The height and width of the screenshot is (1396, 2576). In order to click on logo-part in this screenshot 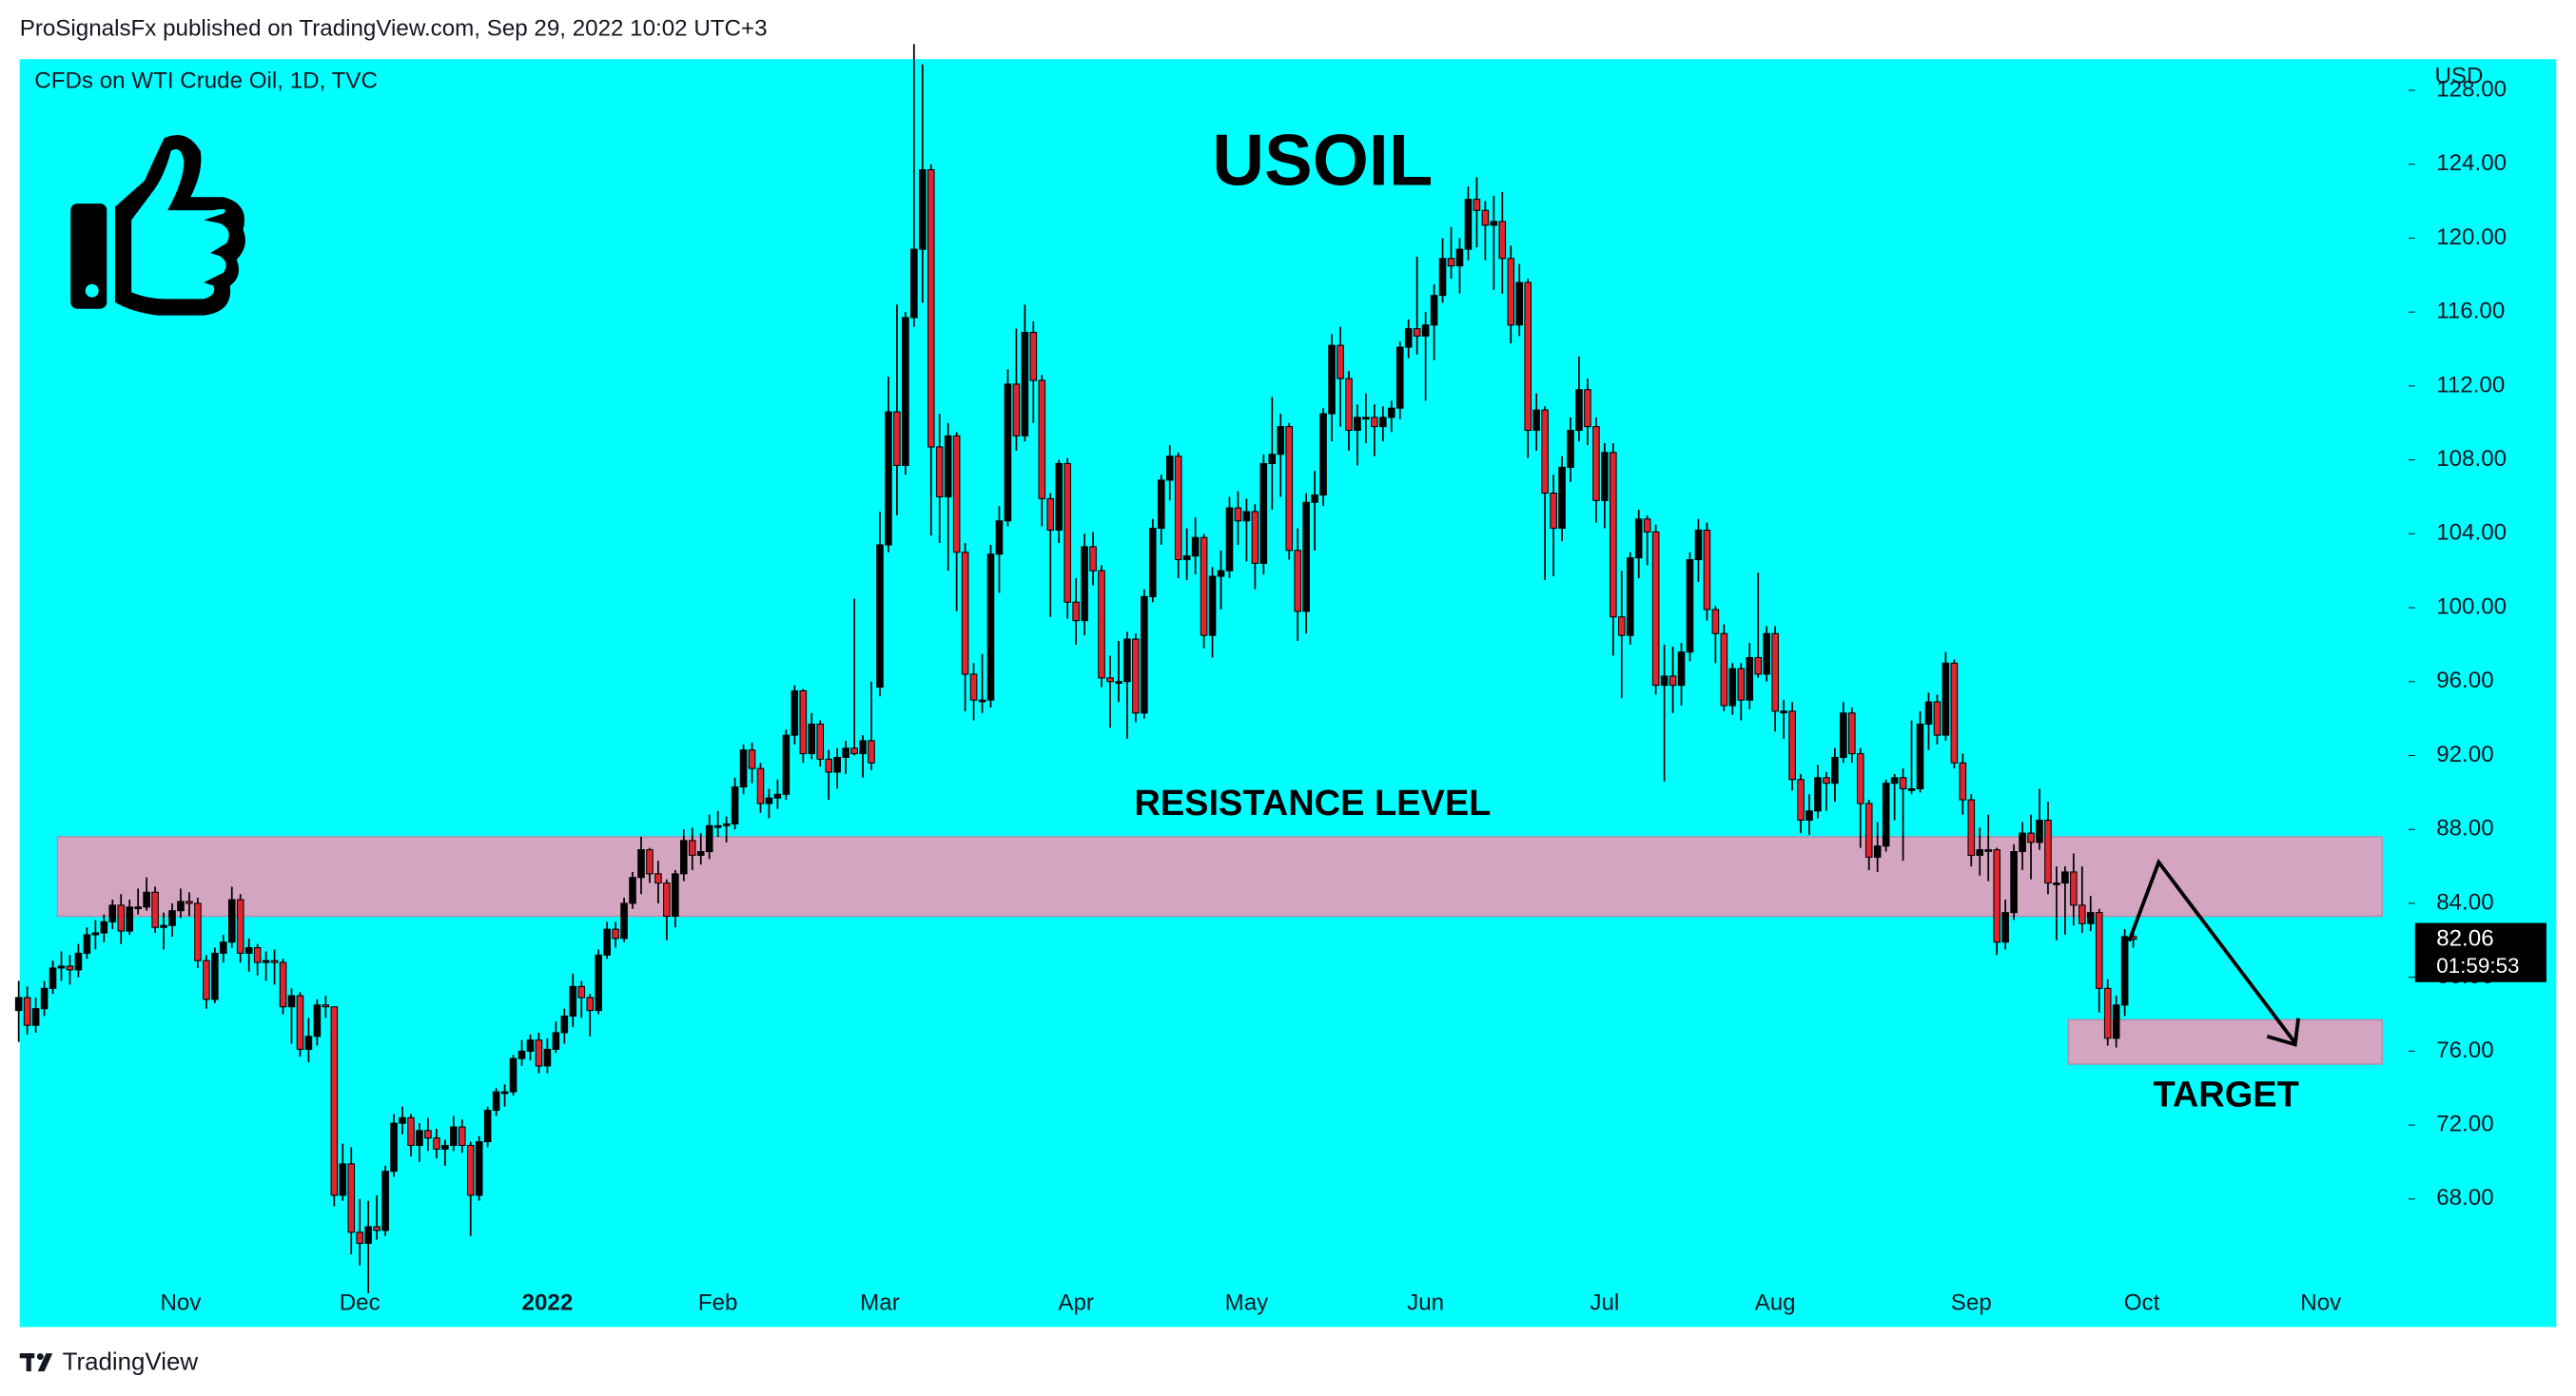, I will do `click(40, 1356)`.